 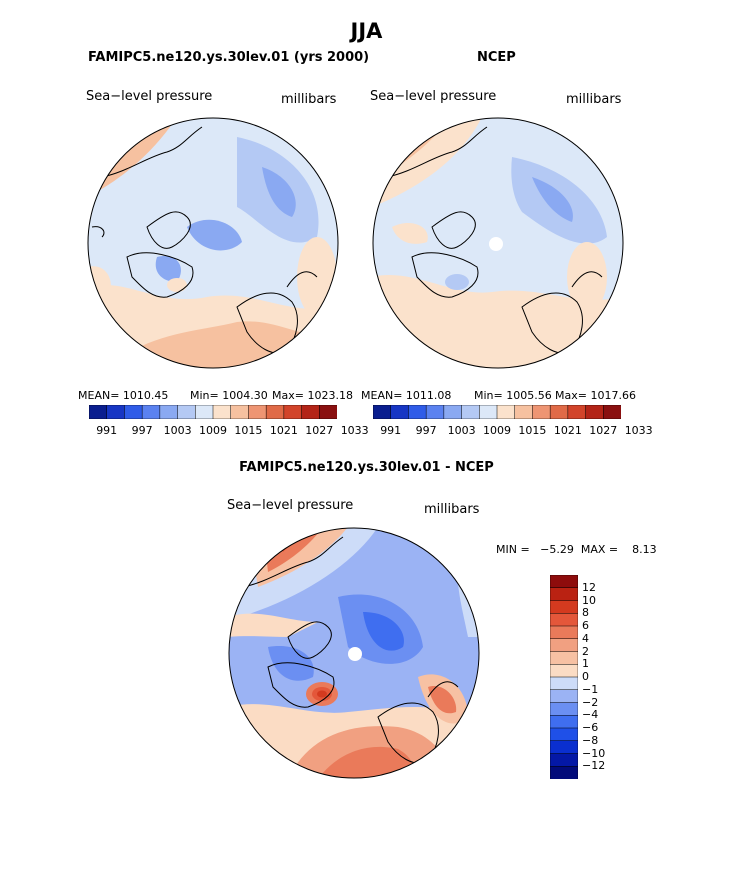 What do you see at coordinates (213, 243) in the screenshot?
I see `panel1-map` at bounding box center [213, 243].